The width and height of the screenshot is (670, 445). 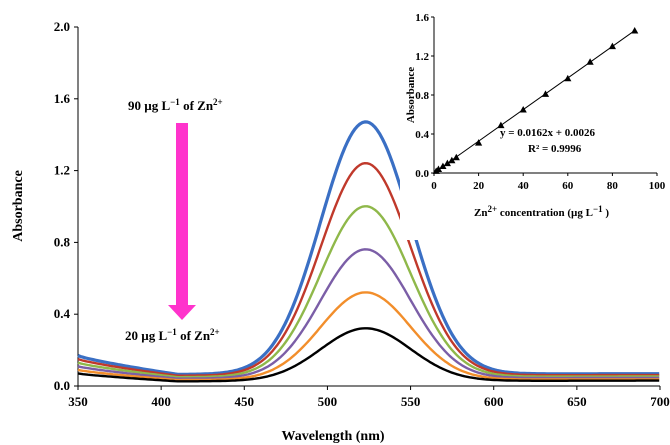 I want to click on regression-r2: R² = 0.9996, so click(x=555, y=149).